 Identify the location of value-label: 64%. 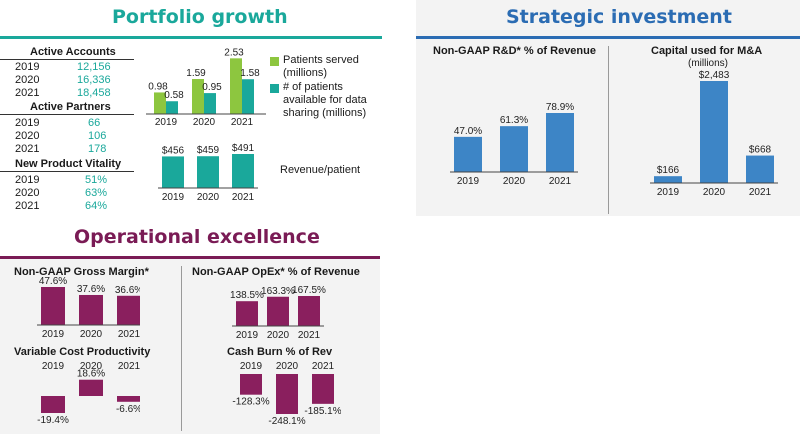
(96, 206).